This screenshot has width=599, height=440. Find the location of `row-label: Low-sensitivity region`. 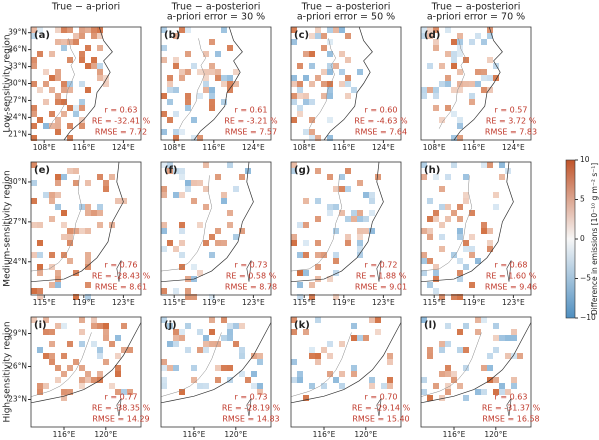

row-label: Low-sensitivity region is located at coordinates (8, 83).